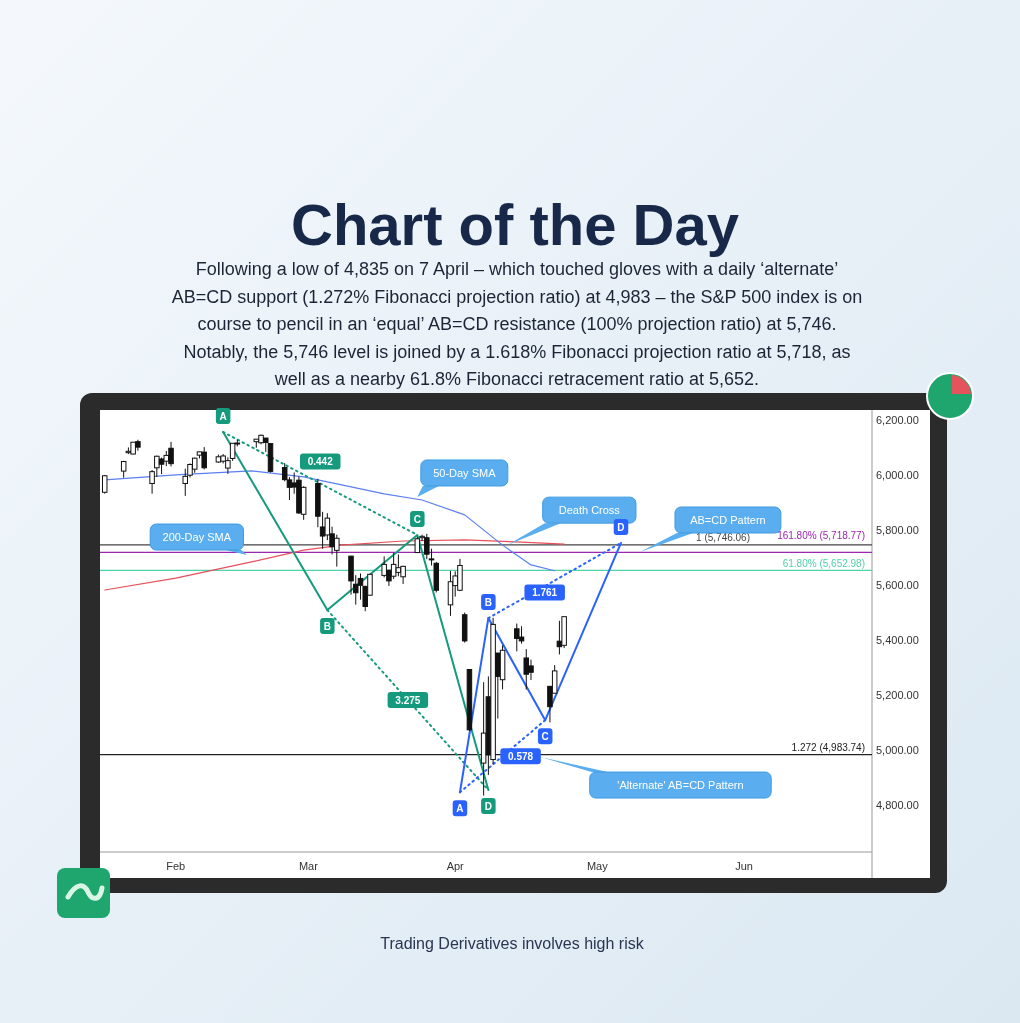 This screenshot has width=1020, height=1023. What do you see at coordinates (517, 324) in the screenshot?
I see `chart-subtitle: Following a low of 4,835 on 7 April – which touched gloves with a daily ‘alternate’ AB=CD support (1.272% Fibonacci projection ratio) at 4,983 – the S&P 500 index is on course to pencil in an ‘equal’ AB=CD resistance (100% projection ratio) at 5,746. Notably, the 5,746 level is joined by a 1.618% Fibonacci projection ratio at 5,718, as well as a nearby 61.8% Fibonacci retracement ratio at 5,652.` at bounding box center [517, 324].